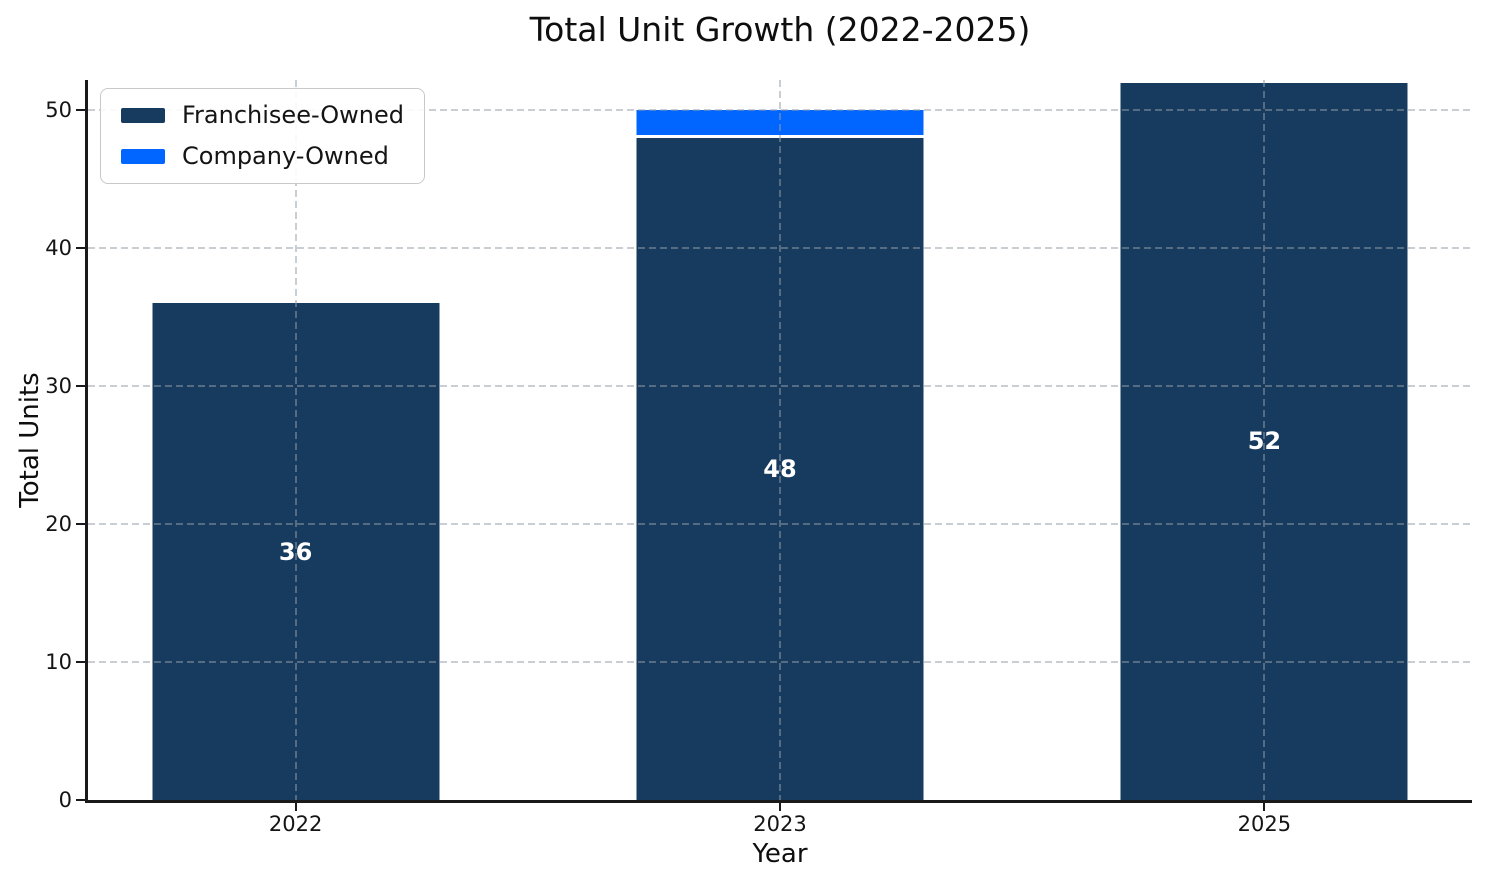  I want to click on x-tick-mark-2023, so click(780, 807).